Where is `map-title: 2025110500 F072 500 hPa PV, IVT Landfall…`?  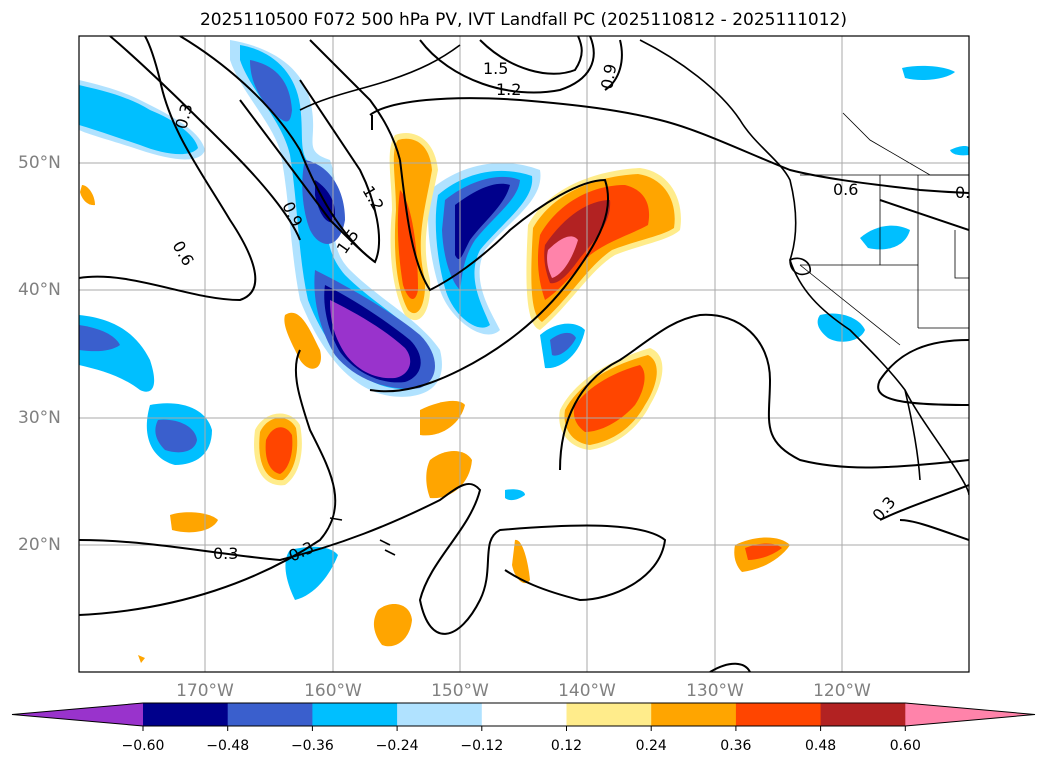 map-title: 2025110500 F072 500 hPa PV, IVT Landfall… is located at coordinates (523, 20).